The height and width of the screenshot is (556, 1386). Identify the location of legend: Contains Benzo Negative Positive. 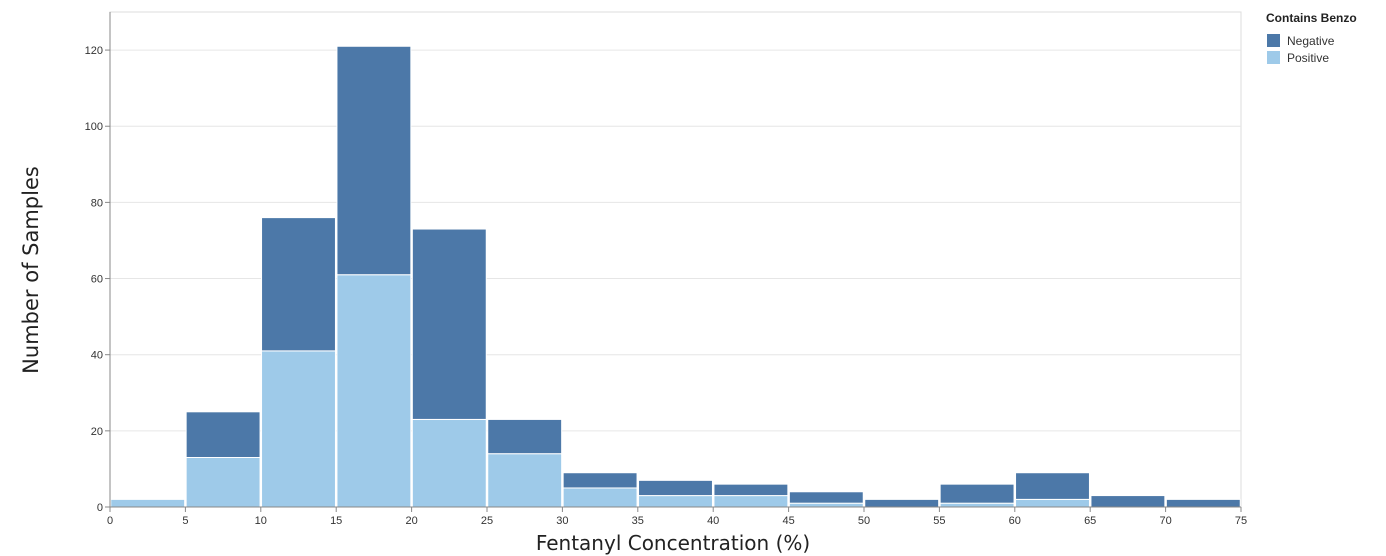
(1311, 38).